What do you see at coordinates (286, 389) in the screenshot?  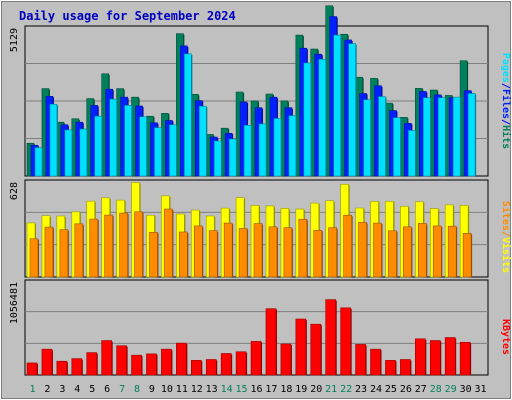 I see `day-label: 18` at bounding box center [286, 389].